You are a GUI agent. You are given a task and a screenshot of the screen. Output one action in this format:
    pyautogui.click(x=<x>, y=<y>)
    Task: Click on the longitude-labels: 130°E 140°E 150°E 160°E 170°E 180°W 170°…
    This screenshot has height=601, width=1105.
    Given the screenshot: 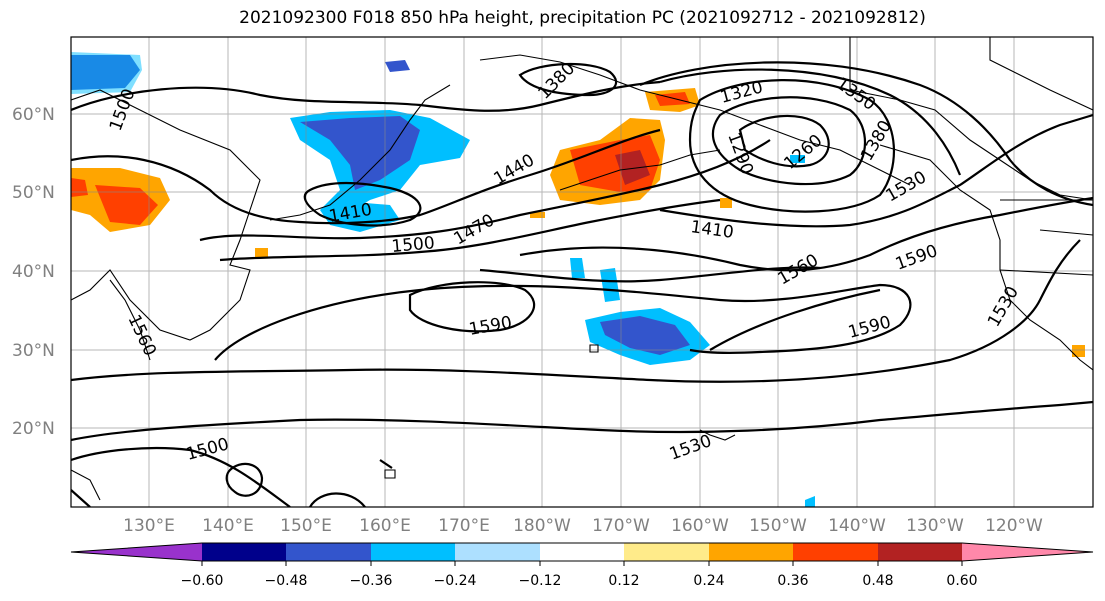 What is the action you would take?
    pyautogui.click(x=583, y=526)
    